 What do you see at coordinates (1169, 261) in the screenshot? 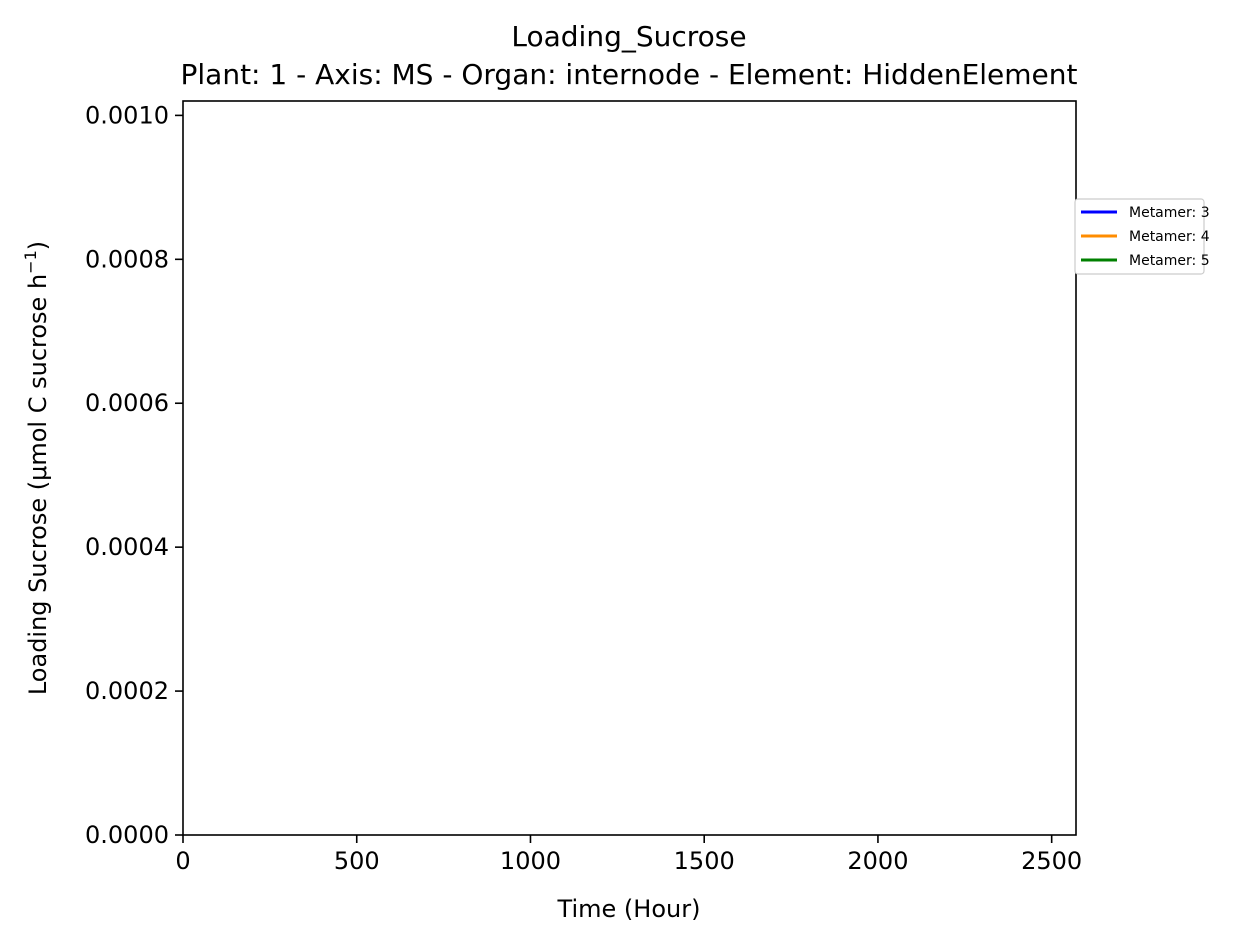
I see `legend-label: Metamer: 5` at bounding box center [1169, 261].